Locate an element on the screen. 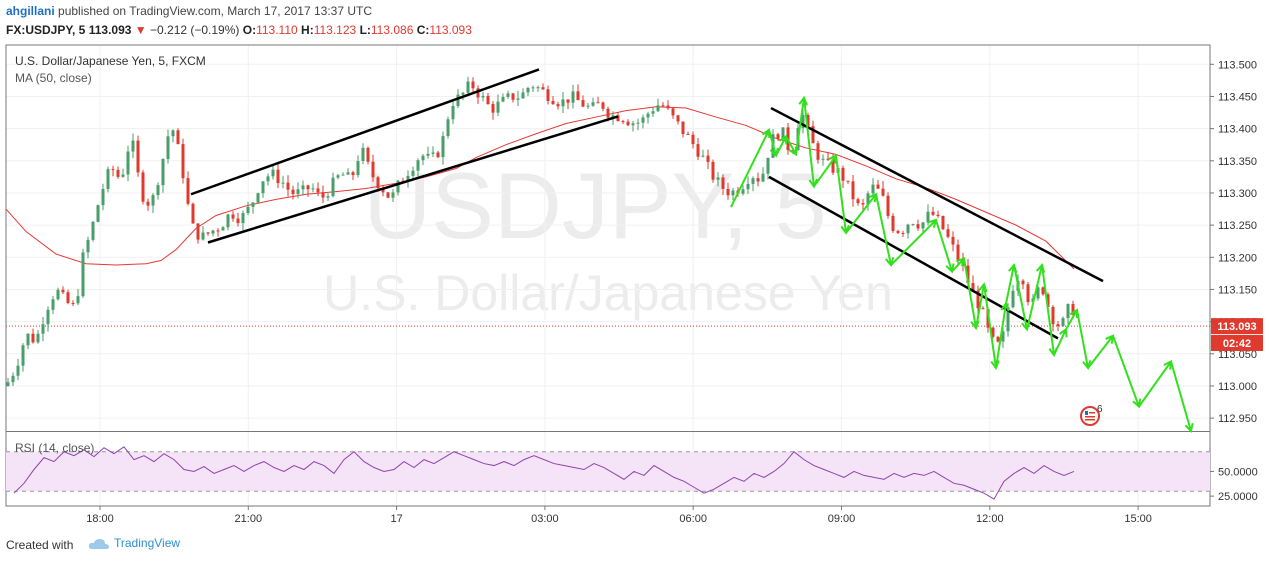 This screenshot has width=1269, height=562. y-tick-label: 112.950 is located at coordinates (1237, 419).